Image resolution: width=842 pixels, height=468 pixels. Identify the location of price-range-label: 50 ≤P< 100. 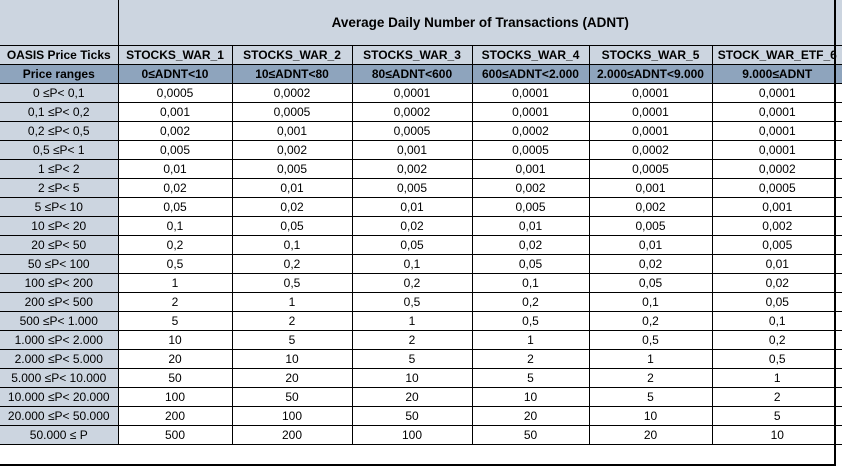
(59, 263).